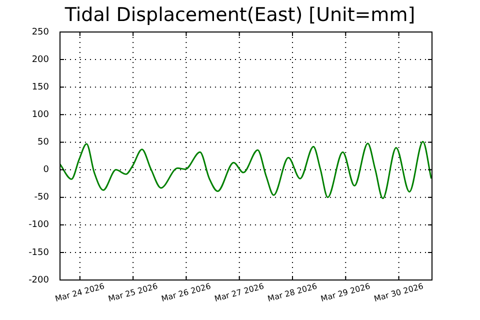  What do you see at coordinates (292, 293) in the screenshot?
I see `x-tick-label: Mar 28 2026` at bounding box center [292, 293].